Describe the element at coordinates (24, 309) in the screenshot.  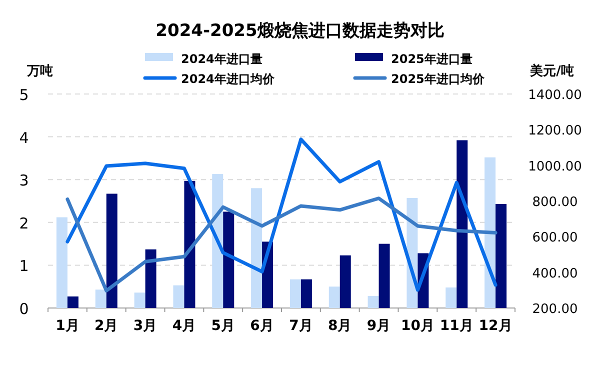
I see `y-tick-label: 0` at that location.